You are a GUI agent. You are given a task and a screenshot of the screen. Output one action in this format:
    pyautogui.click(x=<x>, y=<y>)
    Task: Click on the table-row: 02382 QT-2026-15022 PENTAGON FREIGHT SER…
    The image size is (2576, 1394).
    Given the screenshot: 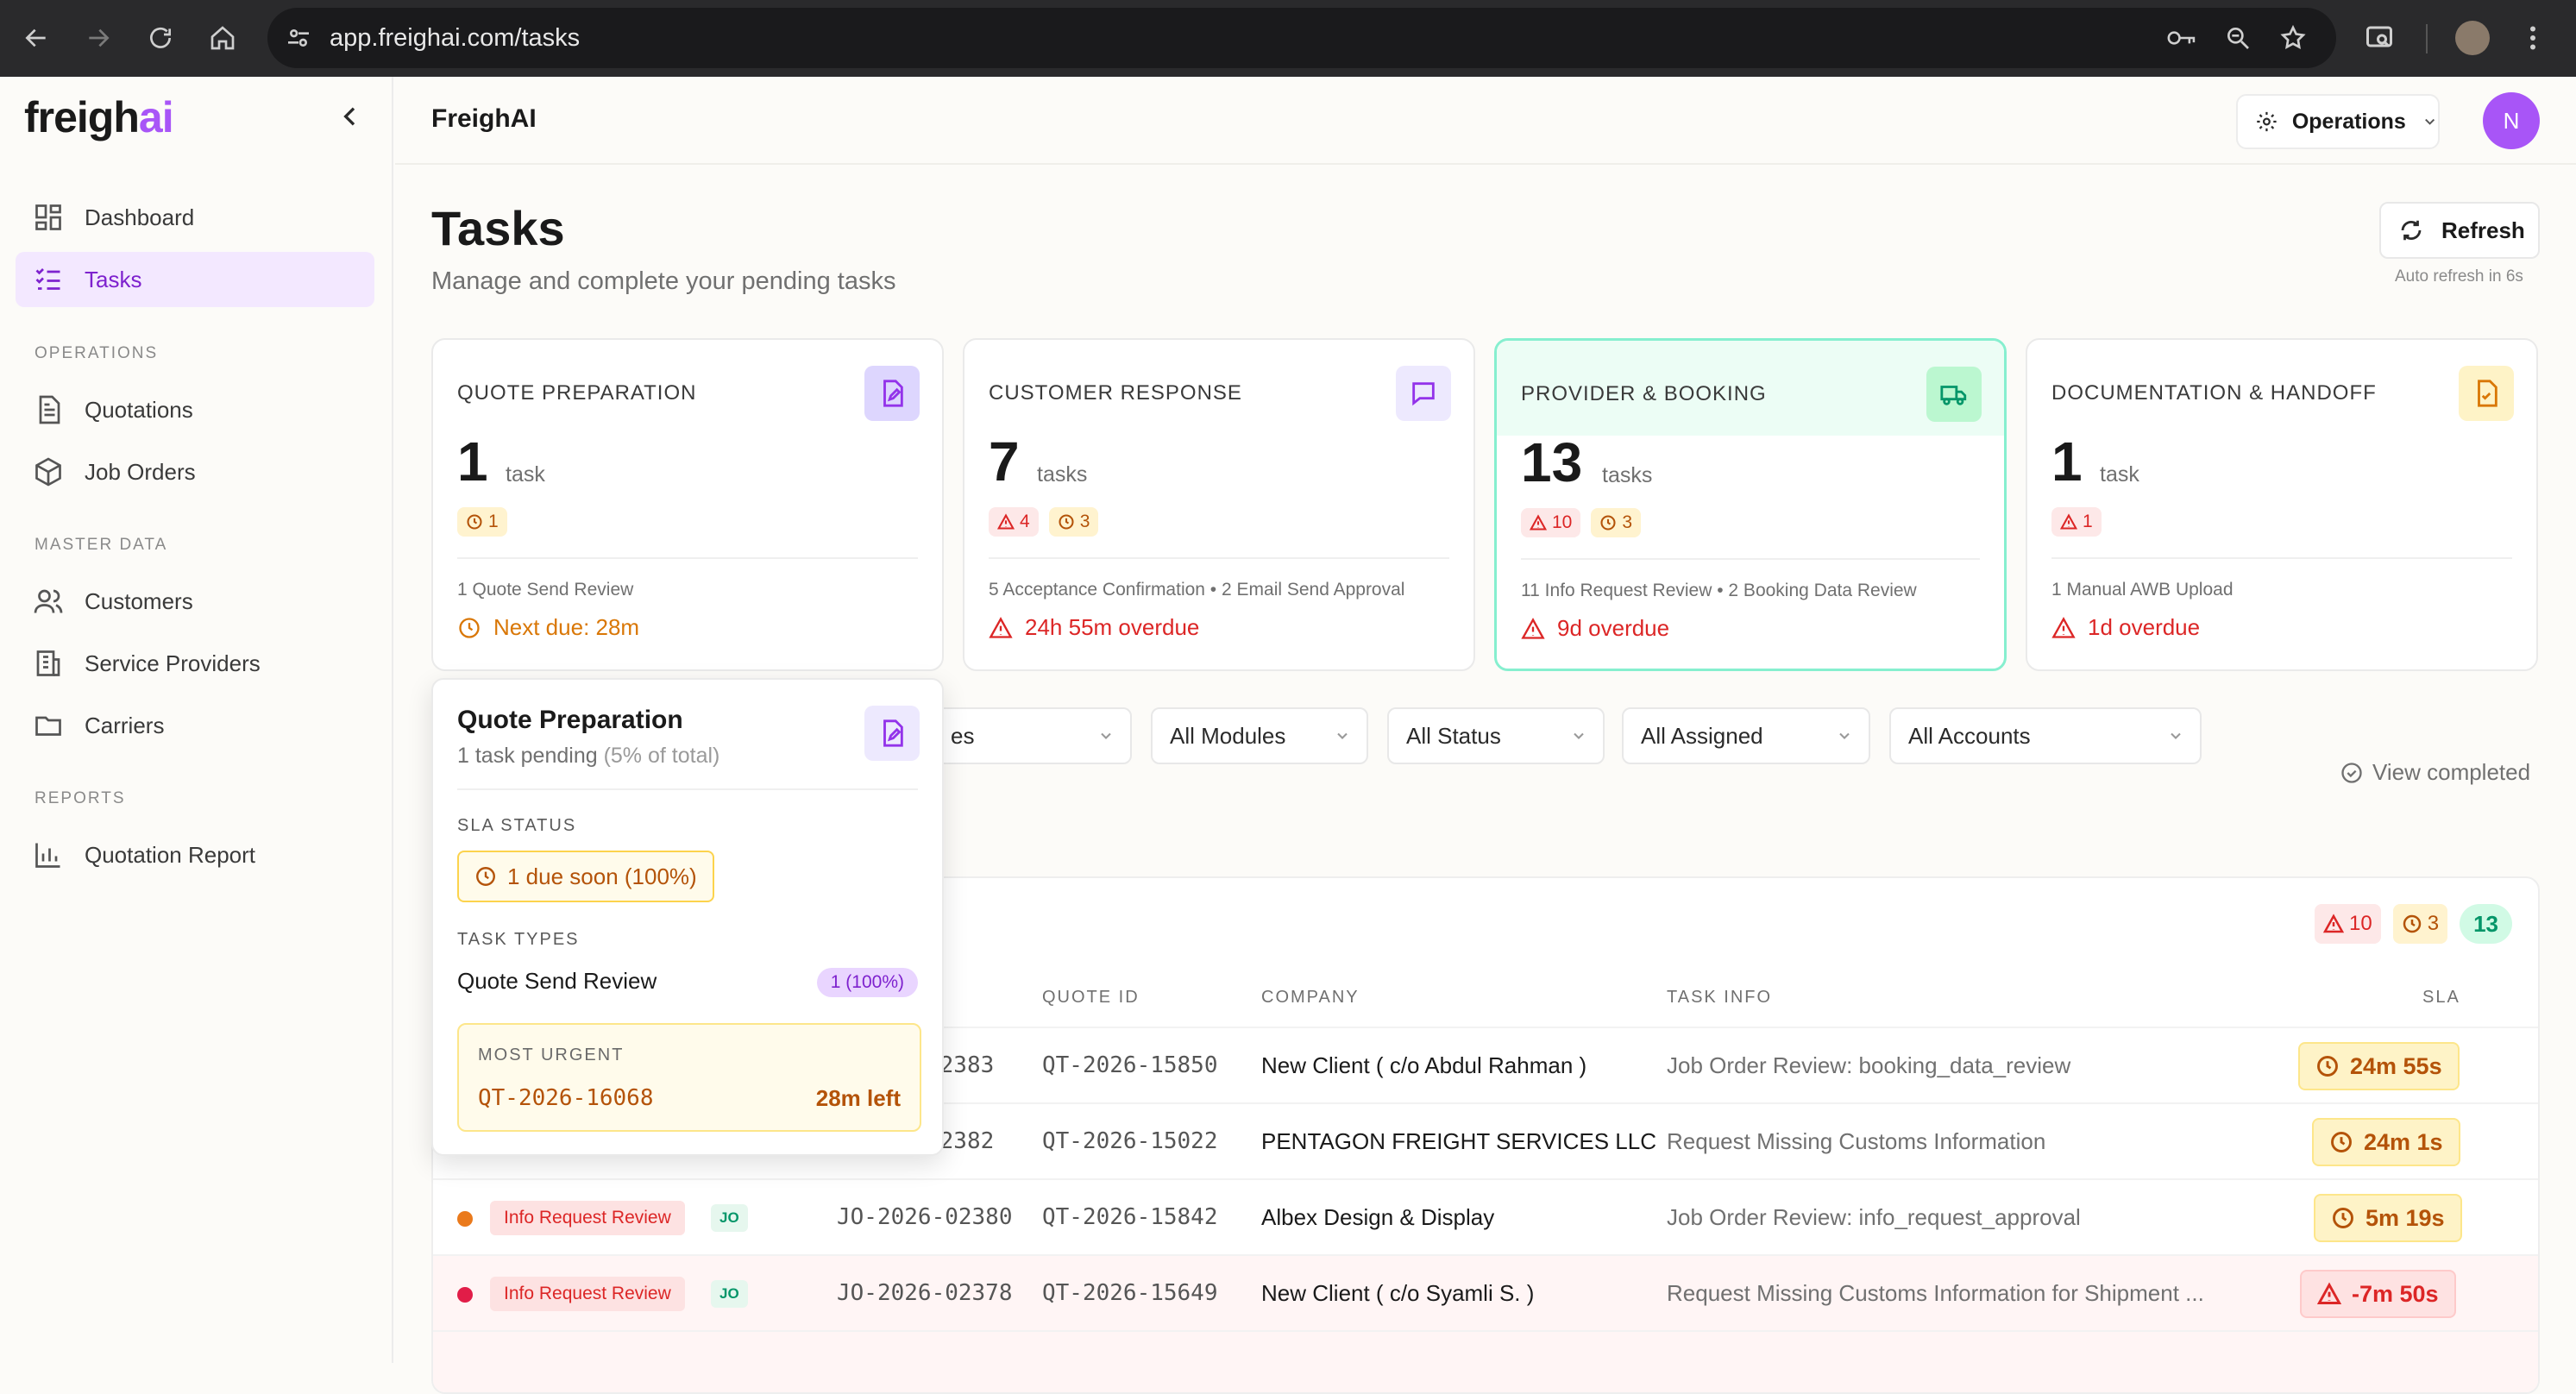 What is the action you would take?
    pyautogui.click(x=1485, y=1140)
    